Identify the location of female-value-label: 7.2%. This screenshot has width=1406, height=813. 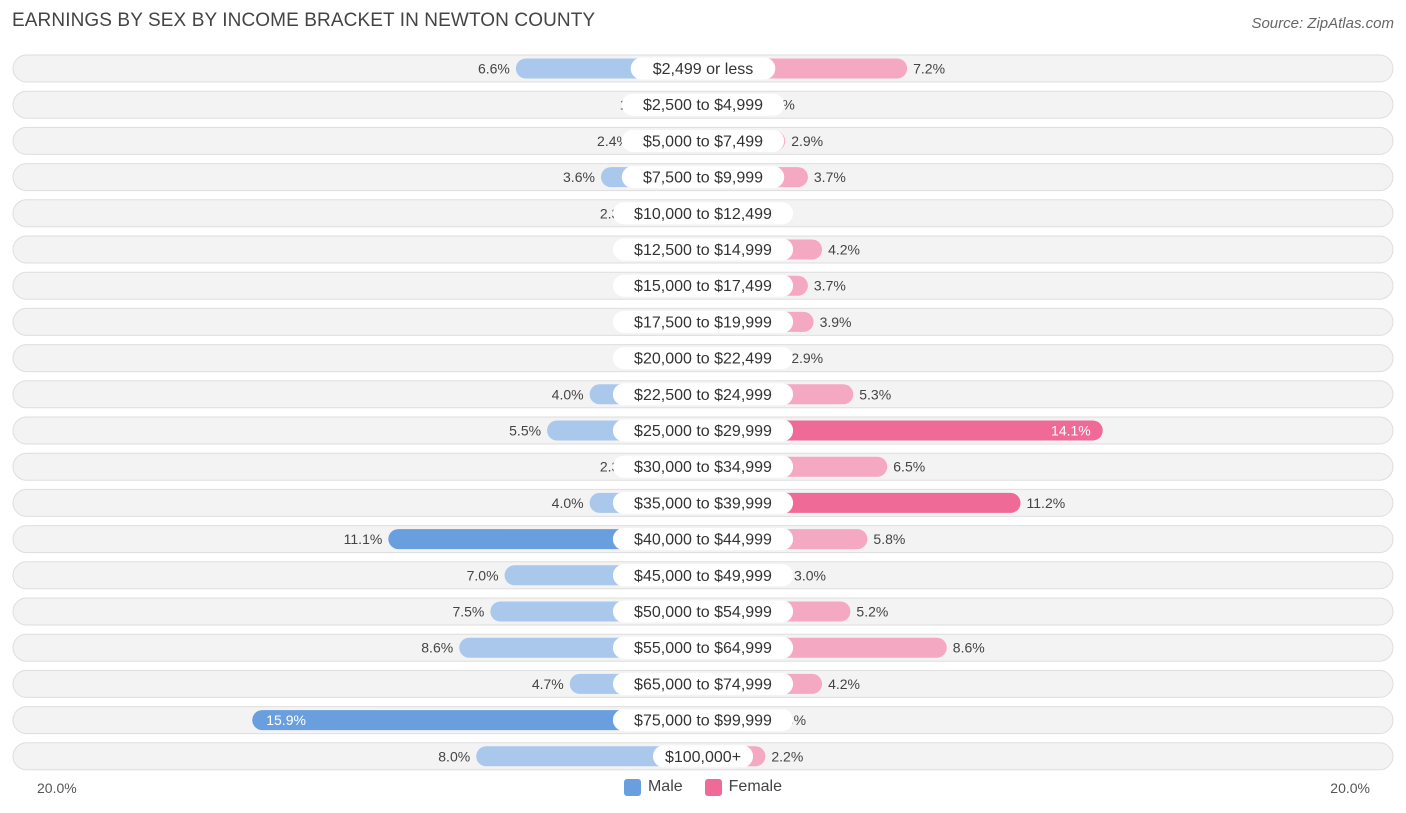
(929, 69).